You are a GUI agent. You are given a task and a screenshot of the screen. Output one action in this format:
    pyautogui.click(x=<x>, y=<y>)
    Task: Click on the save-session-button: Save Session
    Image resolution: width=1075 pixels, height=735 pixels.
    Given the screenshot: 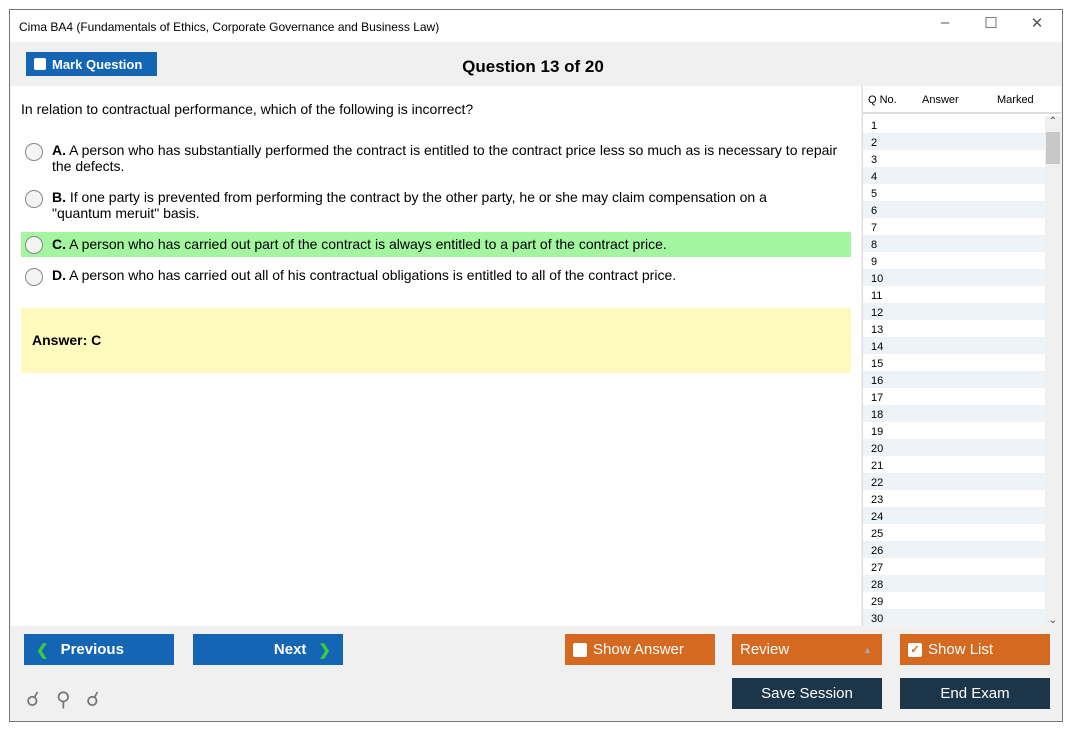 What is the action you would take?
    pyautogui.click(x=807, y=693)
    